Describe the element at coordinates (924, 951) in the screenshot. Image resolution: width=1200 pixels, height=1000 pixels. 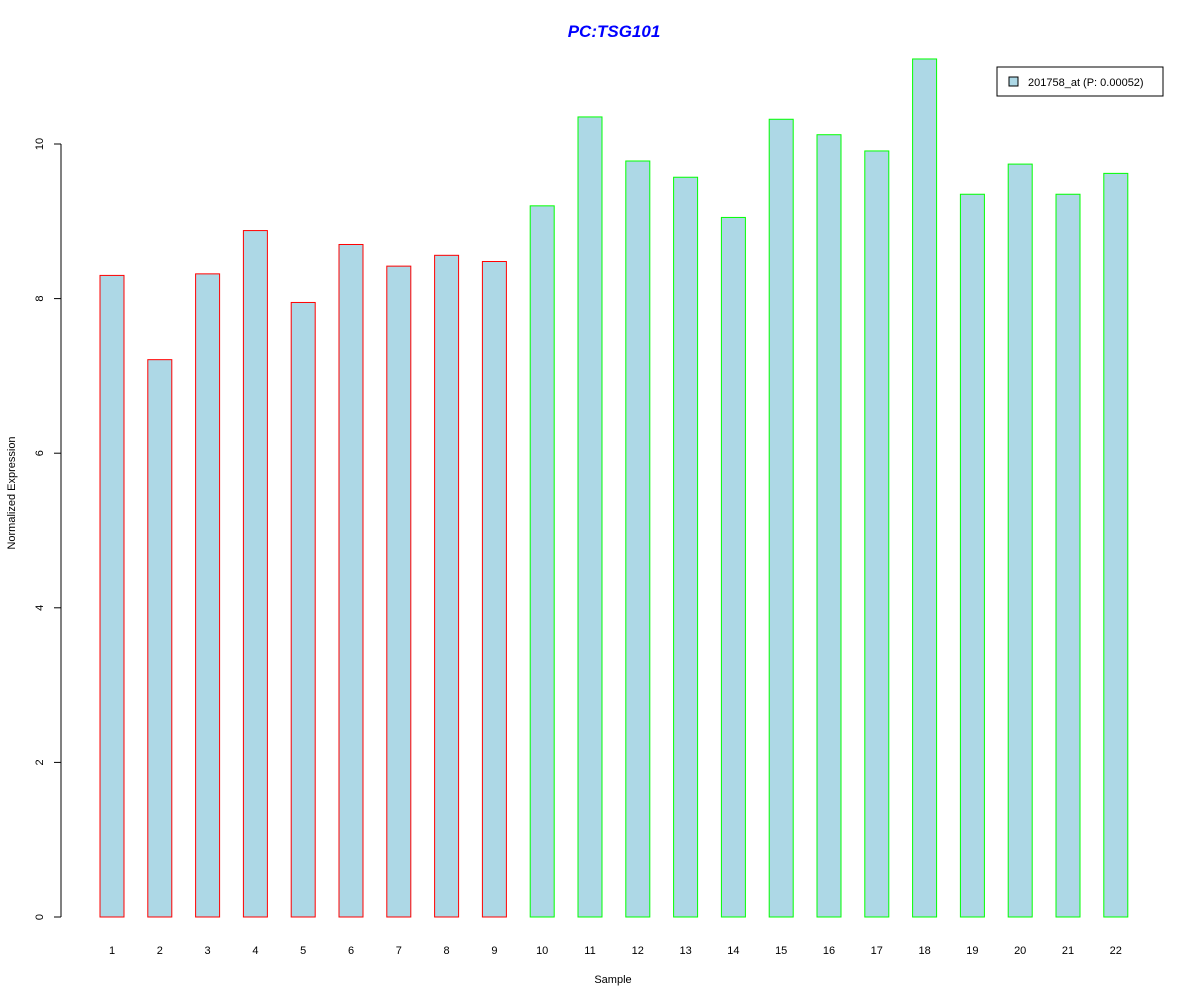
I see `x-tick-label: 18` at that location.